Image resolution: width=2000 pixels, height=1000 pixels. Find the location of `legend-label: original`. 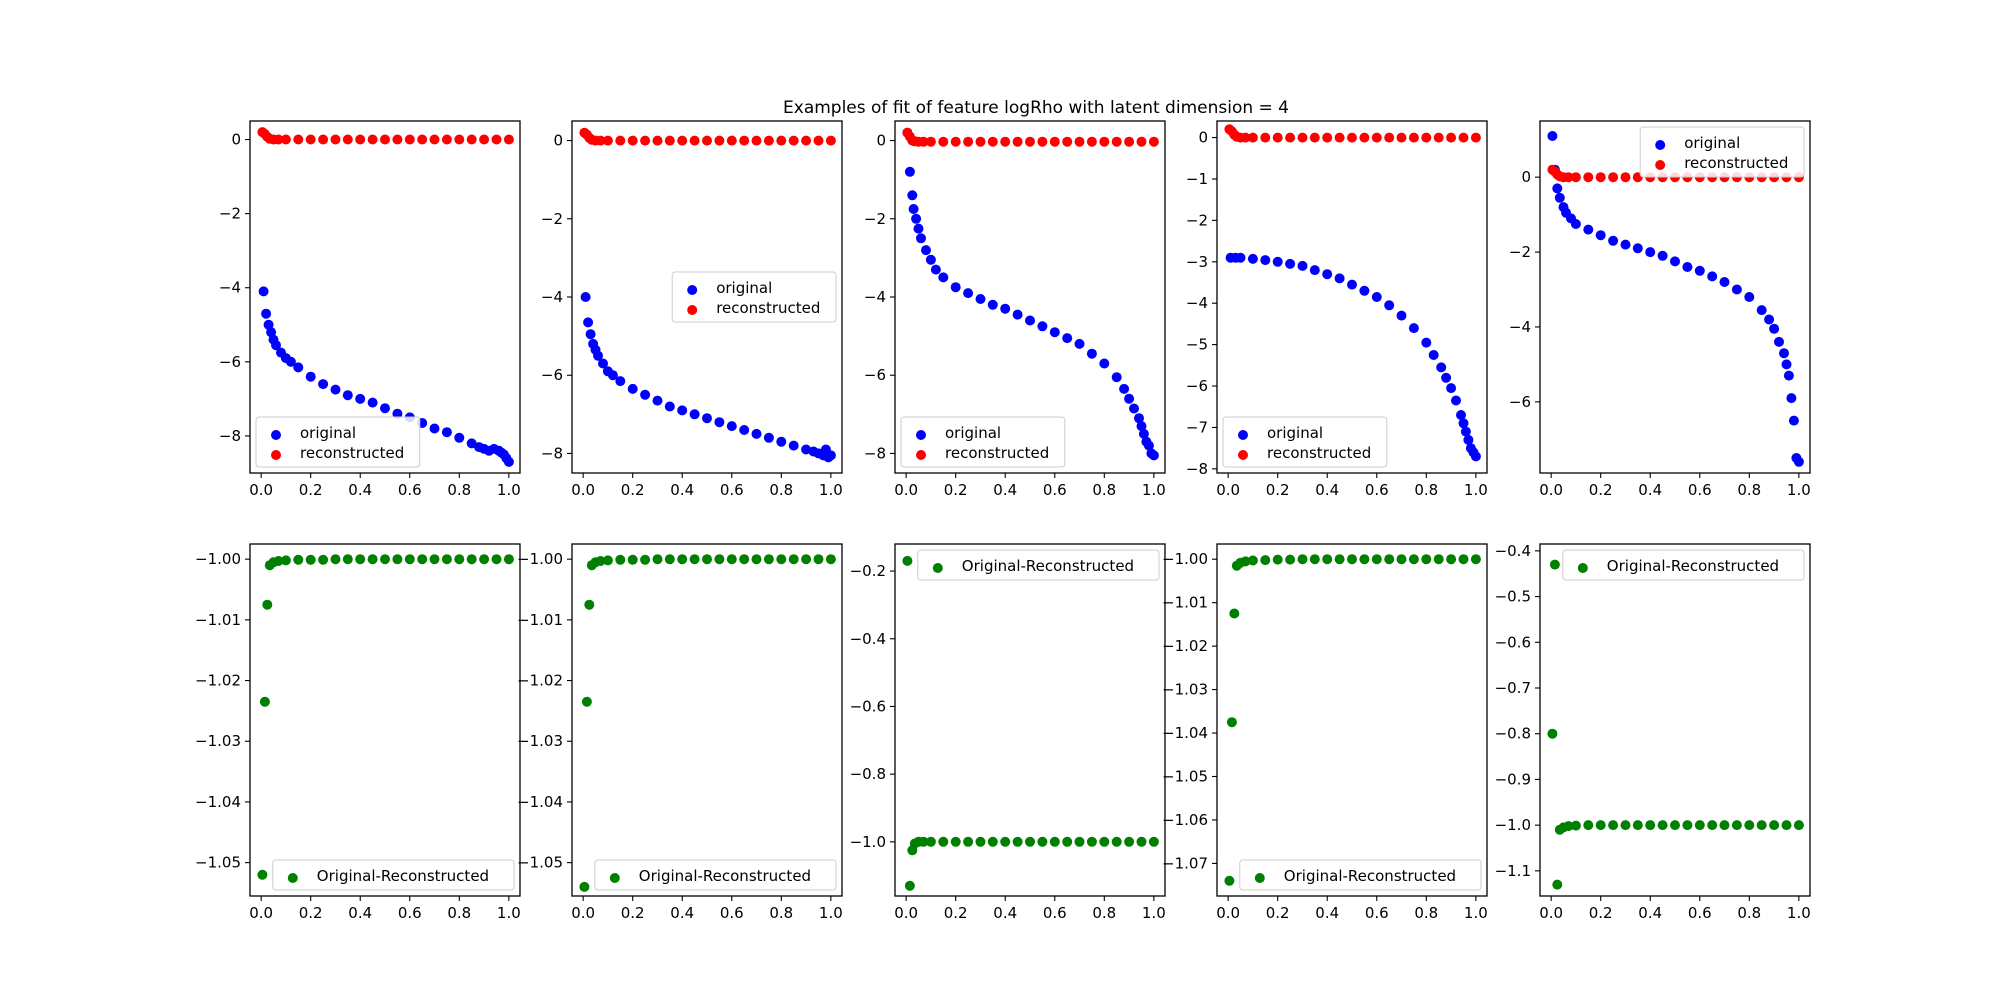

legend-label: original is located at coordinates (744, 288).